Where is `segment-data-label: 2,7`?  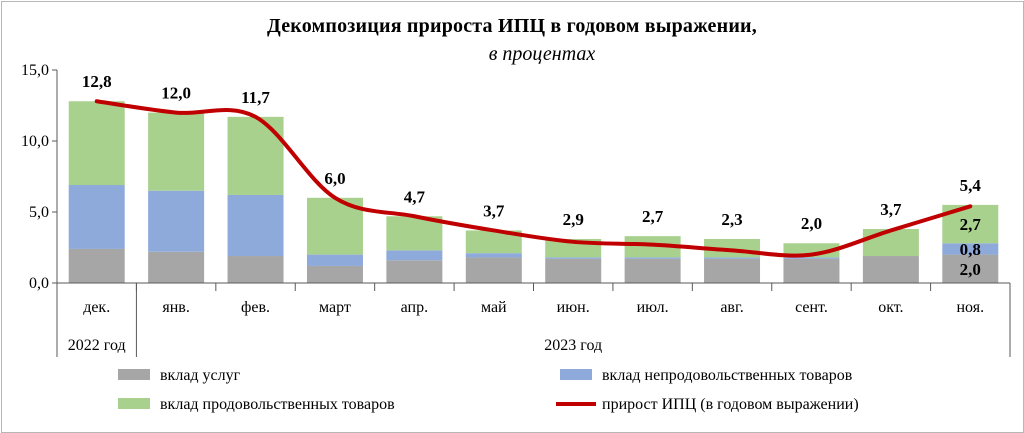 segment-data-label: 2,7 is located at coordinates (971, 224).